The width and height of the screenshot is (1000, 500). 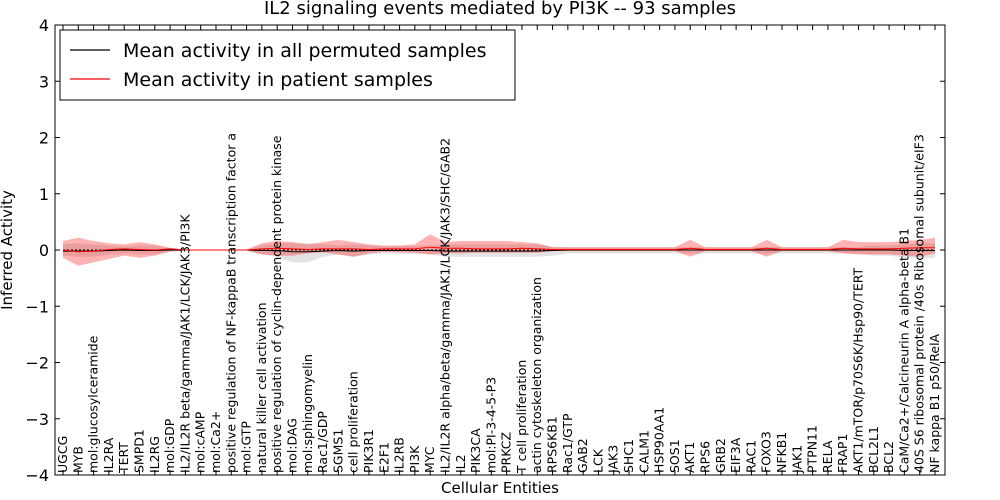 What do you see at coordinates (37, 419) in the screenshot?
I see `y-tick-label: −3` at bounding box center [37, 419].